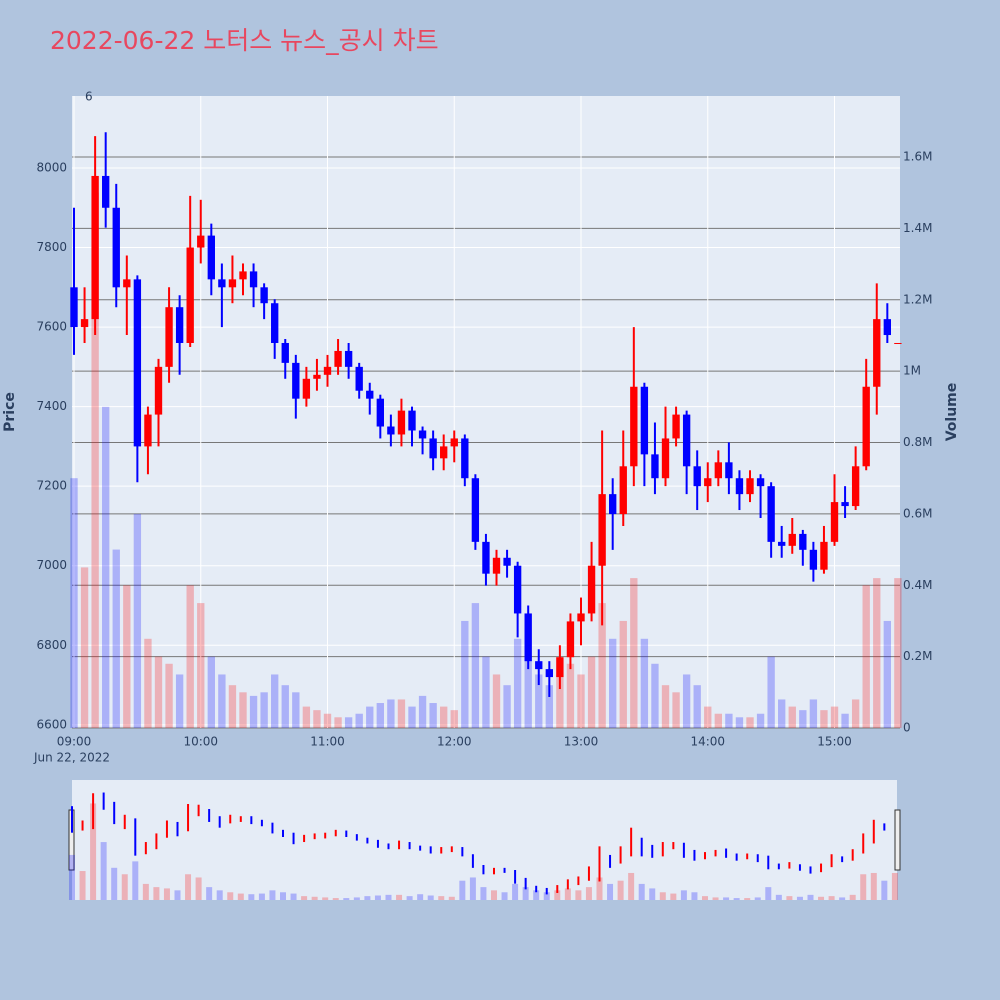  What do you see at coordinates (74, 742) in the screenshot?
I see `x-tick-label: 09:00` at bounding box center [74, 742].